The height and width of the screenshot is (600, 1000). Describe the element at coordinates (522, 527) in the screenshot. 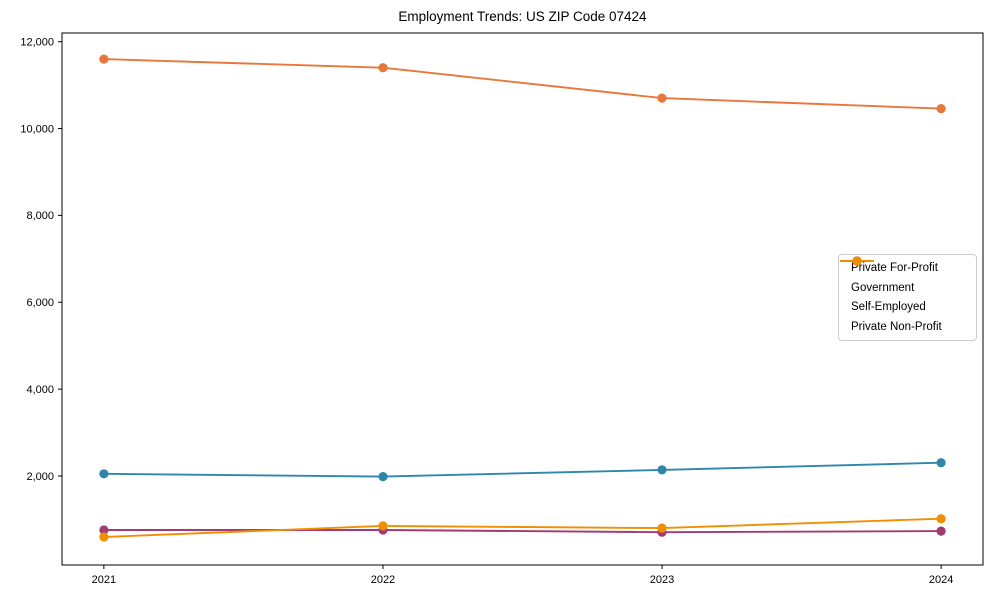

I see `series-line-private-non-profit` at that location.